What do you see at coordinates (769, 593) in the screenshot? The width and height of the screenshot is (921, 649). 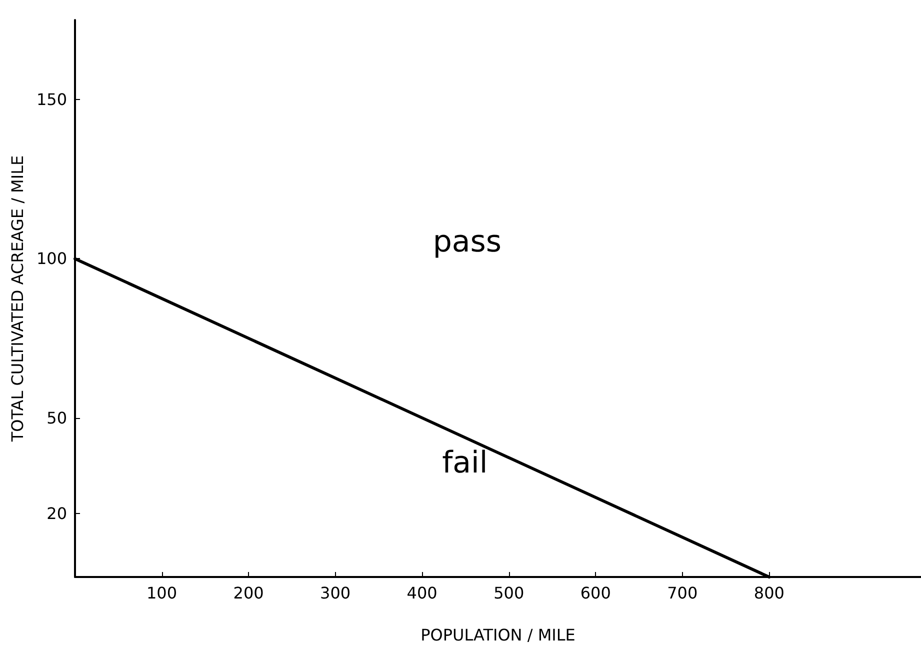 I see `x-tick-label: 800` at bounding box center [769, 593].